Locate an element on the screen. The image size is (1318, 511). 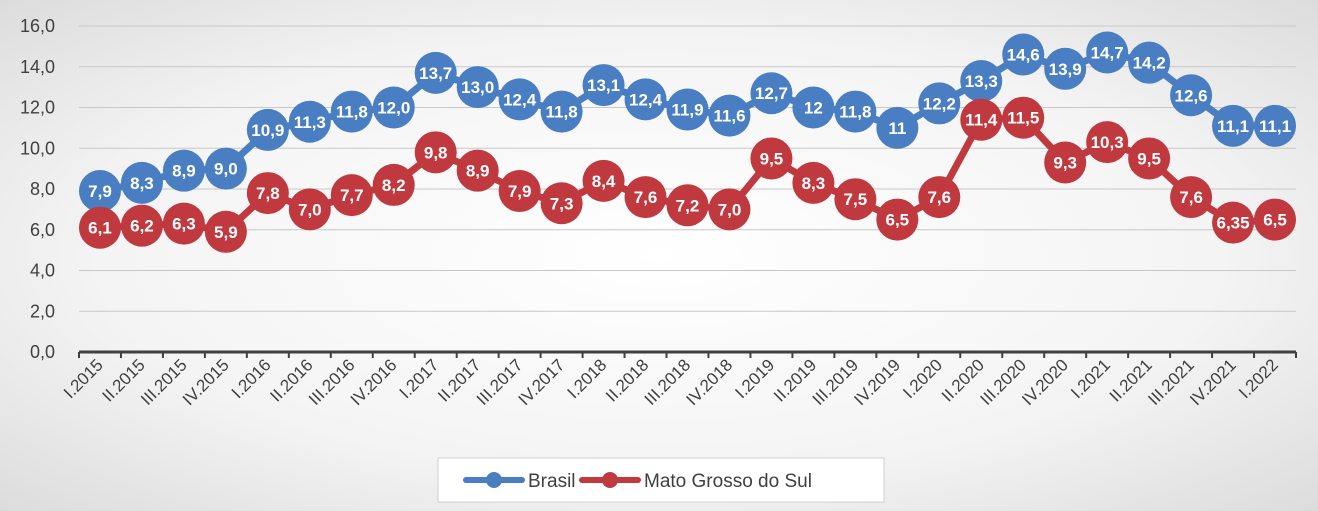
data-label: 7,2 is located at coordinates (688, 205).